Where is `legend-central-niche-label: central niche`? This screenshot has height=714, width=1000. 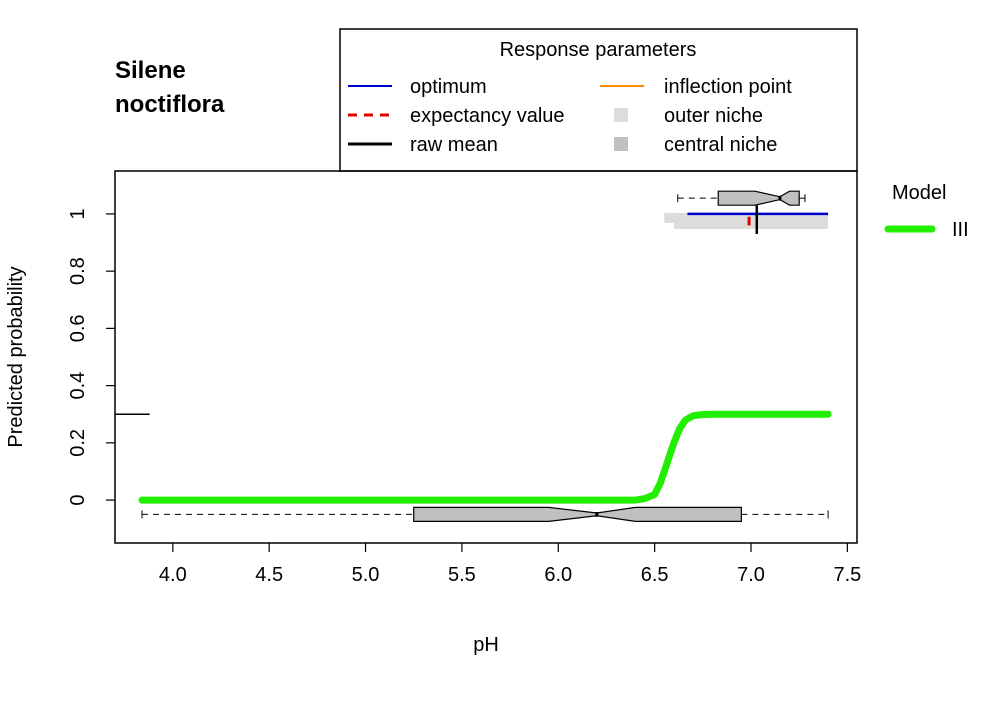
legend-central-niche-label: central niche is located at coordinates (720, 145).